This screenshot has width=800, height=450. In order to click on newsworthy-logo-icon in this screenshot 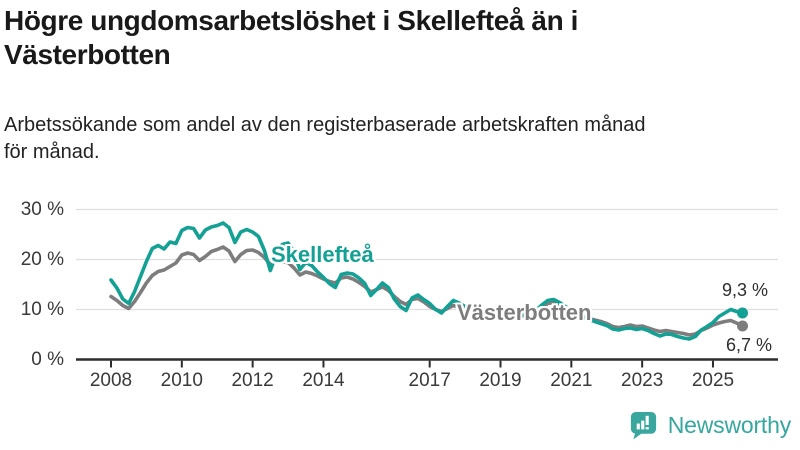, I will do `click(643, 425)`.